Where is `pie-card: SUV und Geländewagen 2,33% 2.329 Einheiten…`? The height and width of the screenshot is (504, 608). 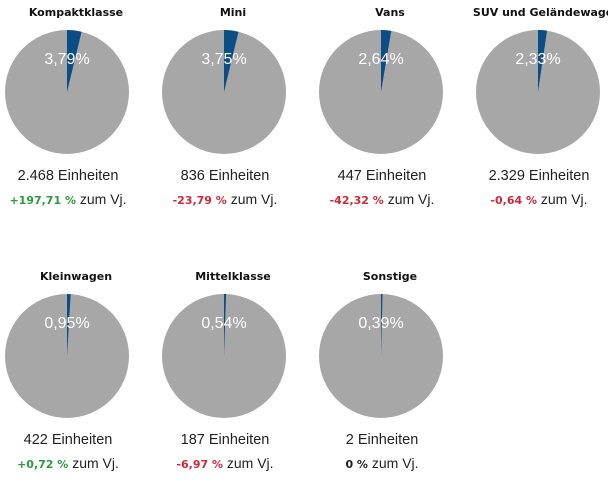
pie-card: SUV und Geländewagen 2,33% 2.329 Einheiten… is located at coordinates (539, 120).